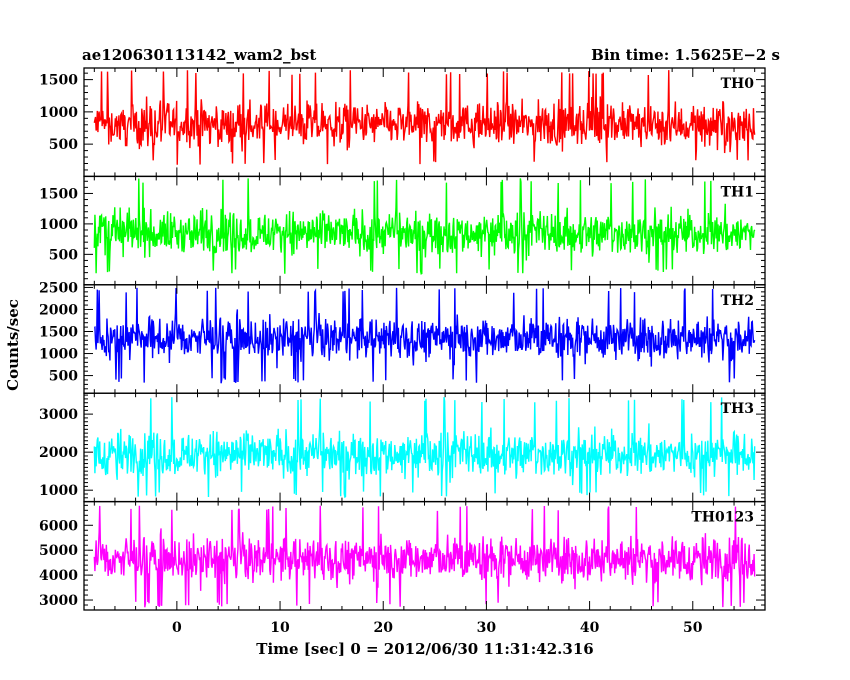 This screenshot has height=680, width=850. Describe the element at coordinates (424, 649) in the screenshot. I see `x-axis-label: Time [sec] 0 = 2012/06/30 11:31:42.316` at that location.